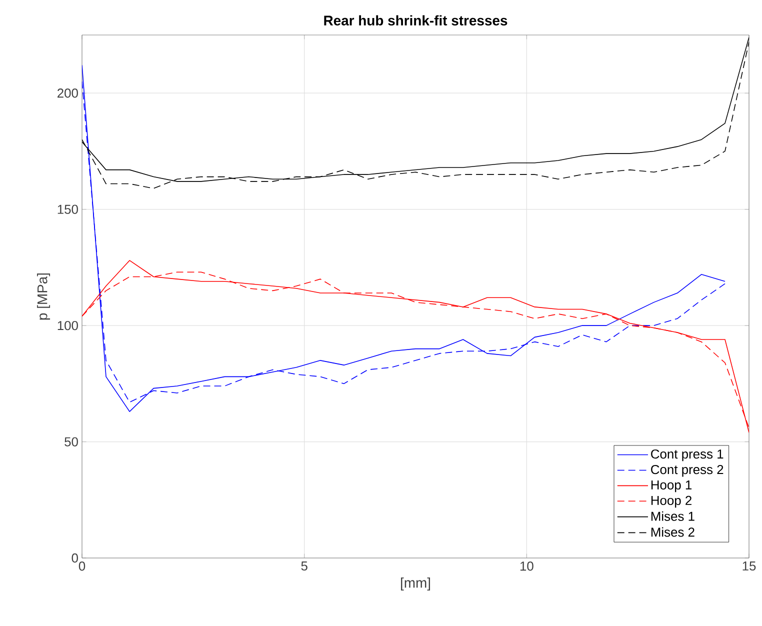 The image size is (762, 626). I want to click on x-tick-label: 5, so click(304, 566).